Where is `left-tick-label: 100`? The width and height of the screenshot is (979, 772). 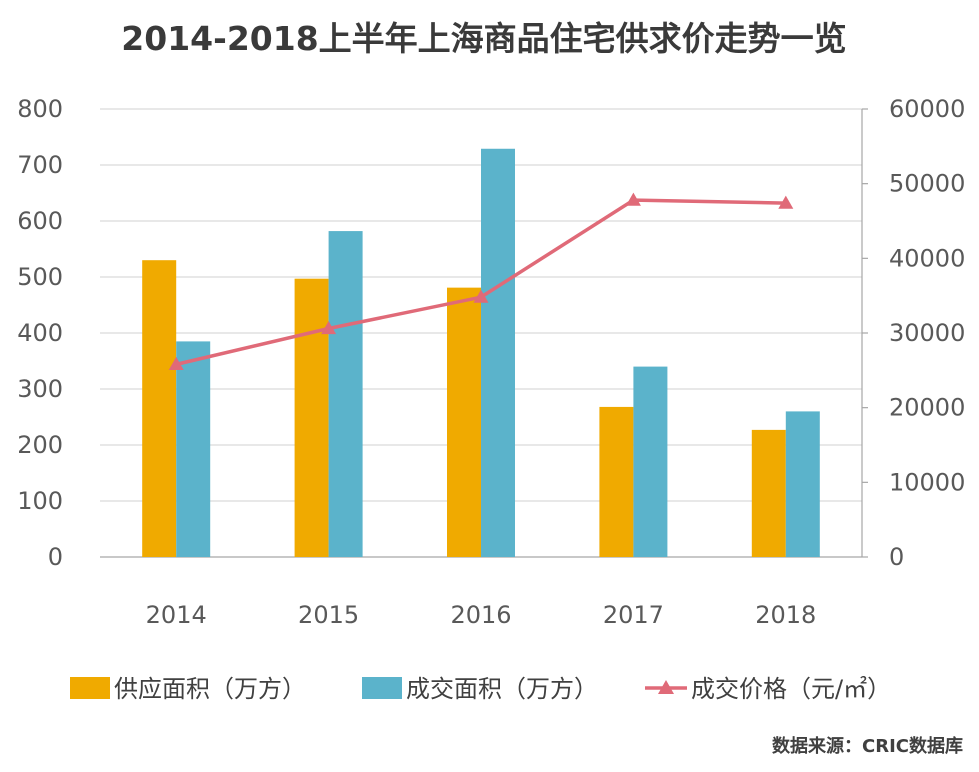 left-tick-label: 100 is located at coordinates (40, 501).